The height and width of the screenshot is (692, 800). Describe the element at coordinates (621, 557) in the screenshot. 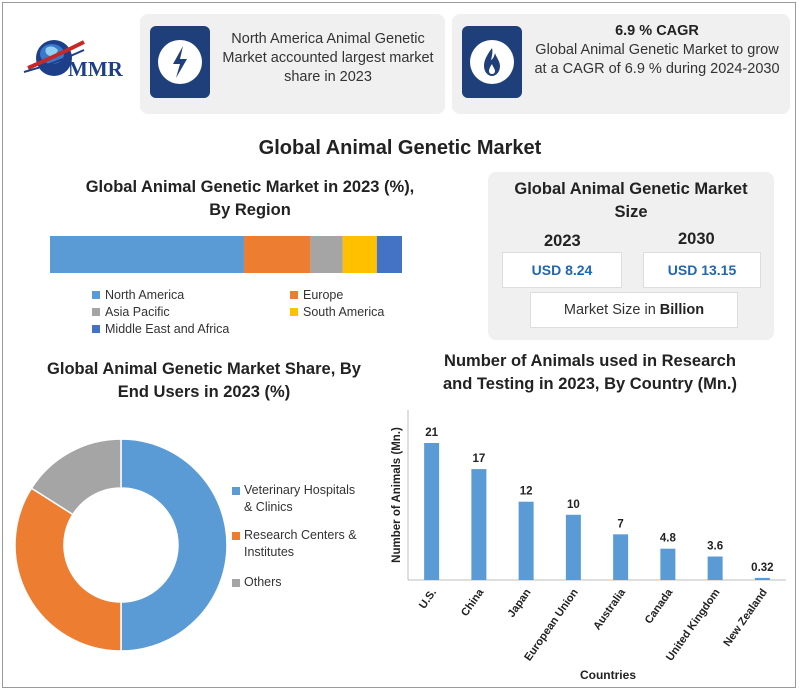

I see `bar-australia` at that location.